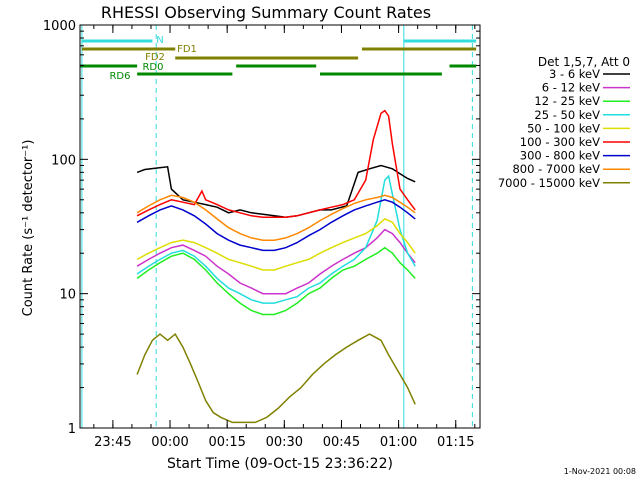 The height and width of the screenshot is (480, 640). Describe the element at coordinates (28, 228) in the screenshot. I see `y-axis-label: Count Rate (s⁻¹ detector⁻¹)` at that location.